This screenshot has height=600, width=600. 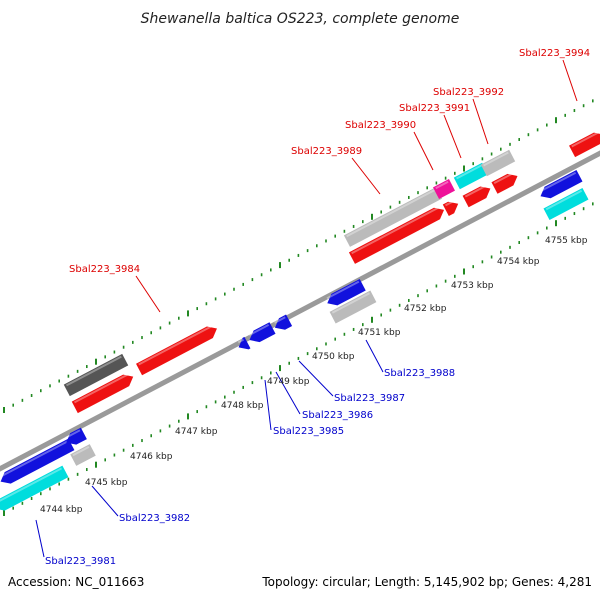 What do you see at coordinates (106, 483) in the screenshot?
I see `kbp-label: 4745 kbp` at bounding box center [106, 483].